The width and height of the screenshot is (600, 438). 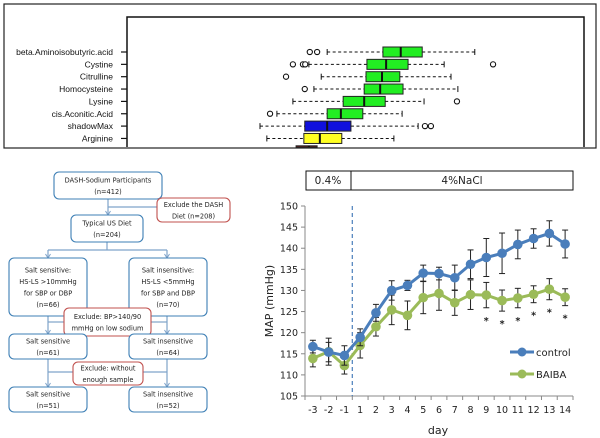 What do you see at coordinates (376, 410) in the screenshot?
I see `x-tick-label: 2` at bounding box center [376, 410].